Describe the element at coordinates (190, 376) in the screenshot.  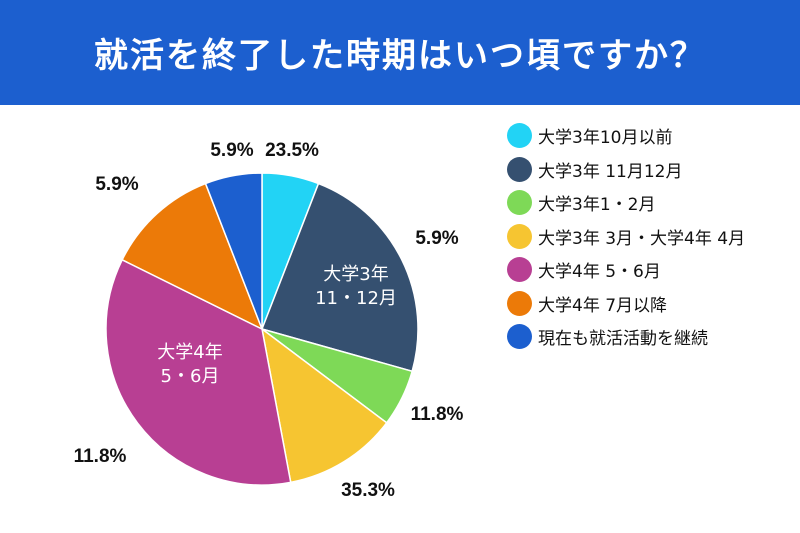
I see `slice-inner-label: 5・6月` at that location.